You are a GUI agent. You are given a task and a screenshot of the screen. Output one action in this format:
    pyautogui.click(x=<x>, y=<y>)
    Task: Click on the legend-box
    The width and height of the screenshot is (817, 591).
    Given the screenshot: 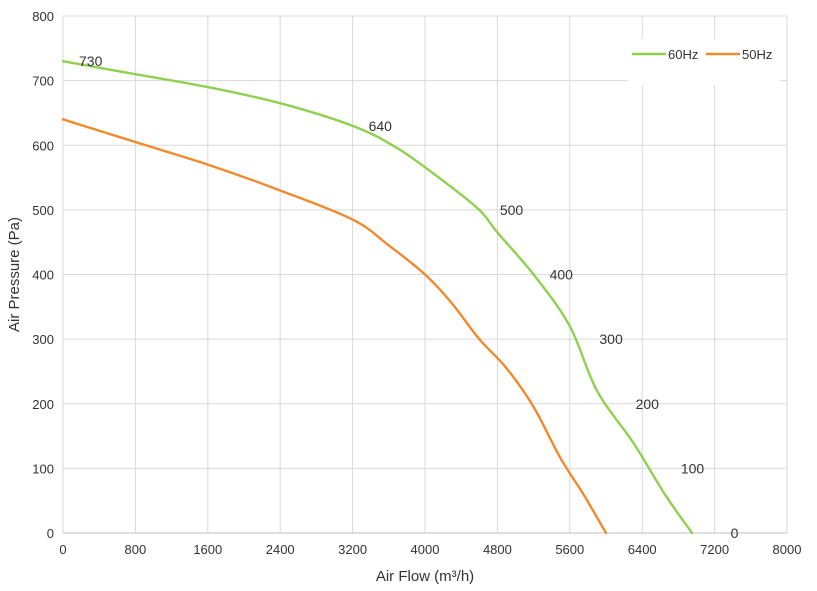 What is the action you would take?
    pyautogui.click(x=704, y=62)
    